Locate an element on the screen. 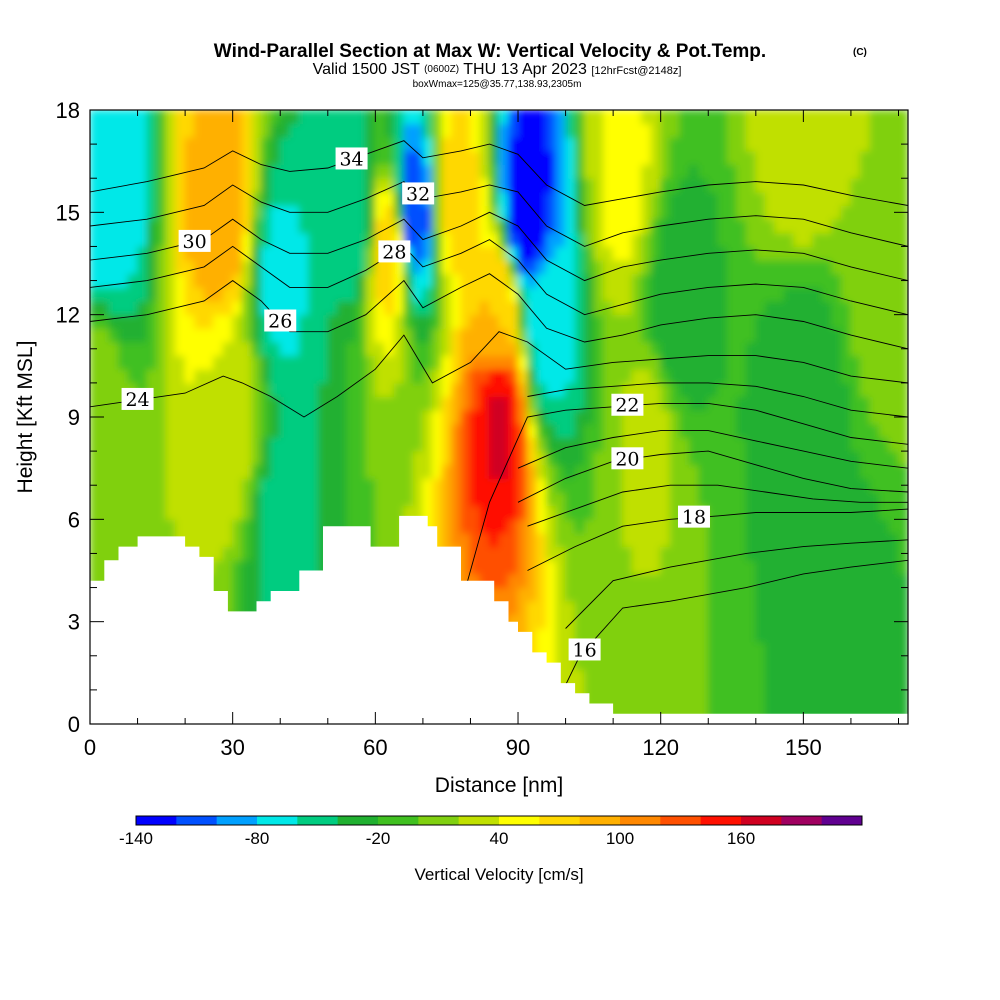  colorbar: -140 -80 -20 40 100 160 is located at coordinates (491, 831).